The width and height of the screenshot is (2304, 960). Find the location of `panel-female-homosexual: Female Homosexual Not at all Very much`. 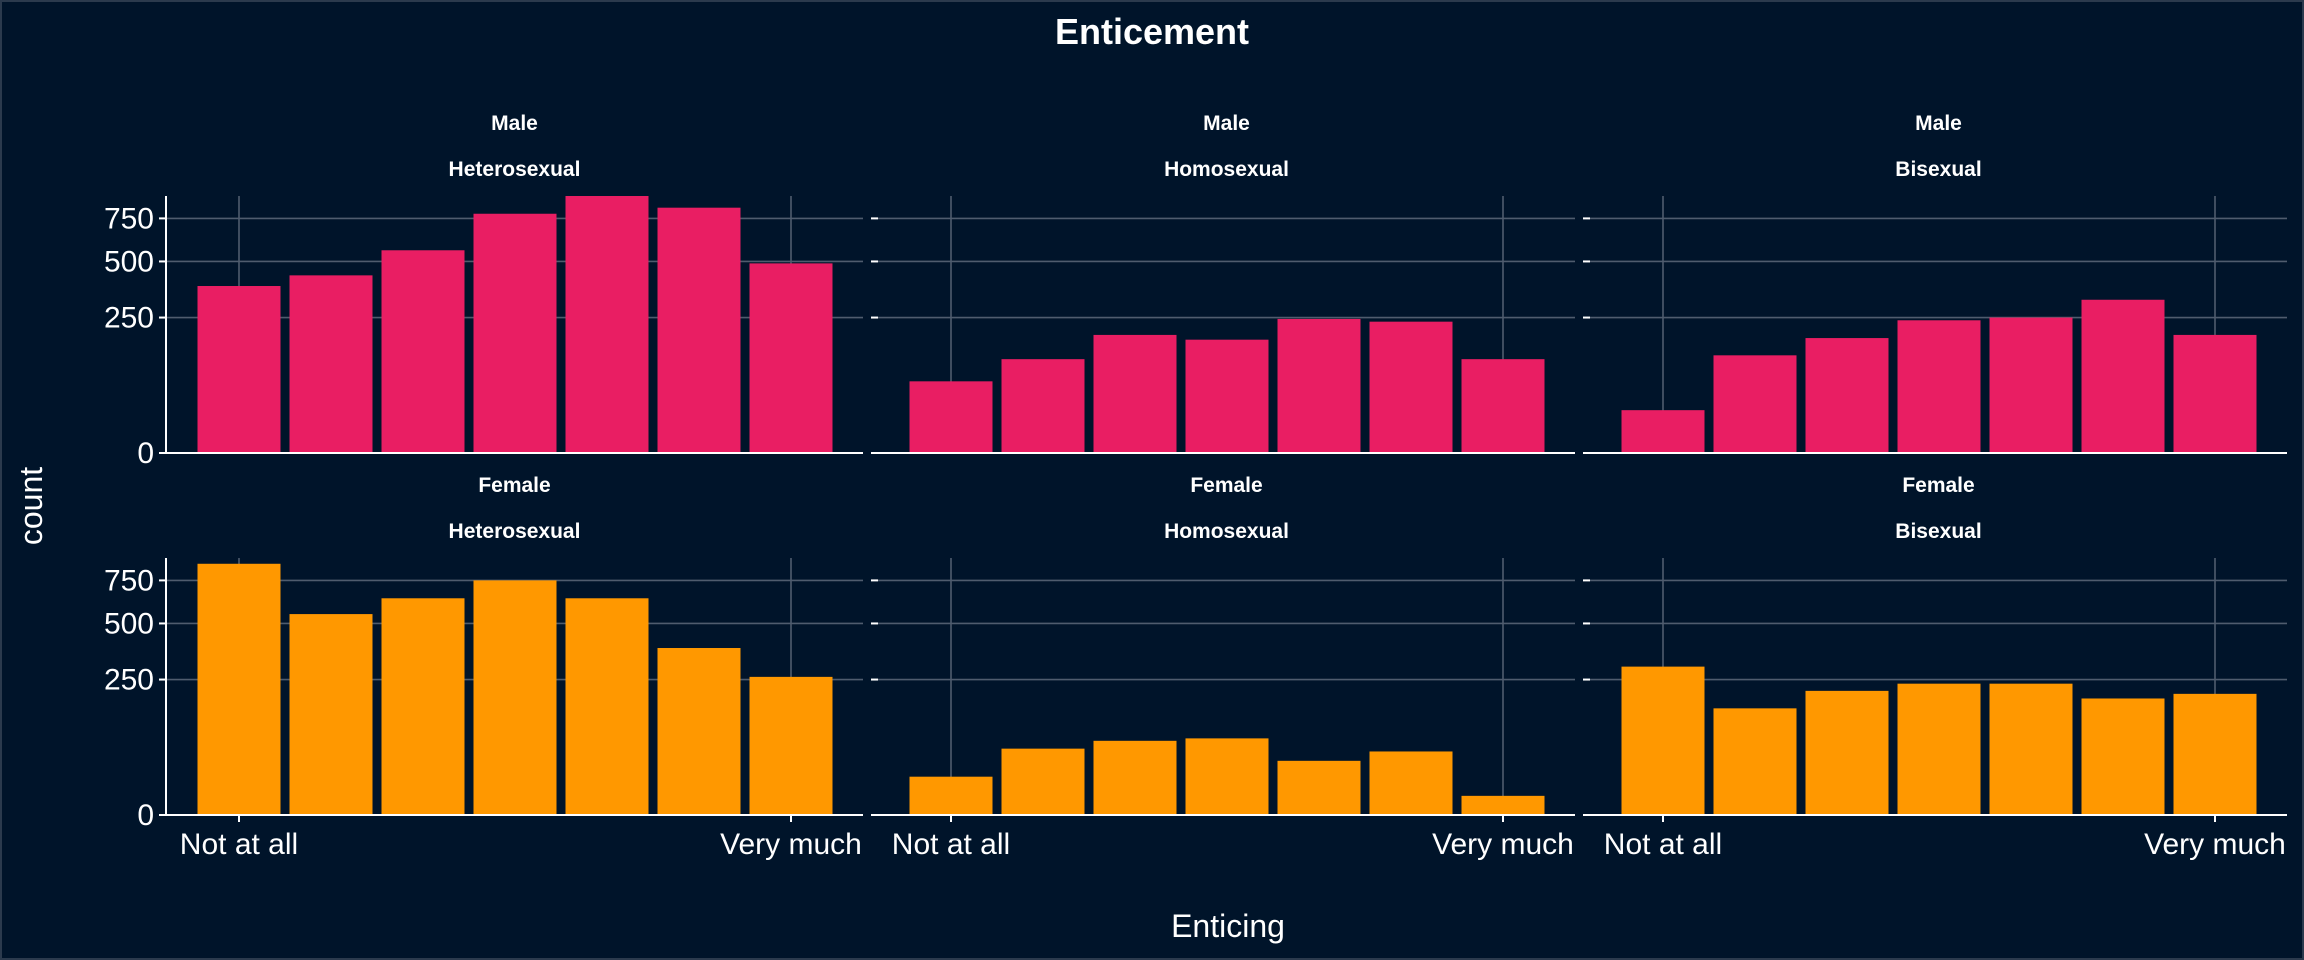

panel-female-homosexual: Female Homosexual Not at all Very much is located at coordinates (1223, 667).